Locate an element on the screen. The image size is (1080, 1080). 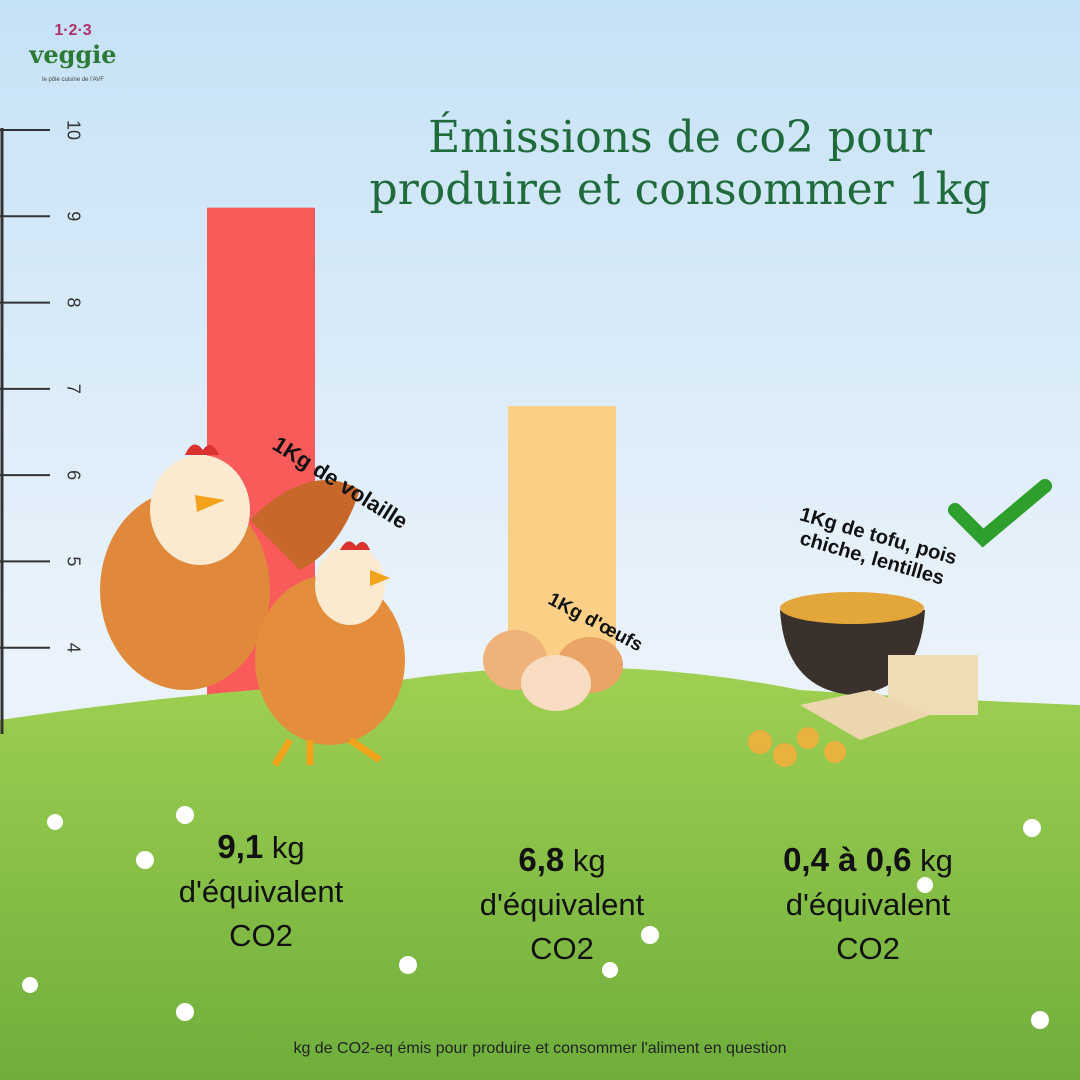
check-mark is located at coordinates (1000, 513).